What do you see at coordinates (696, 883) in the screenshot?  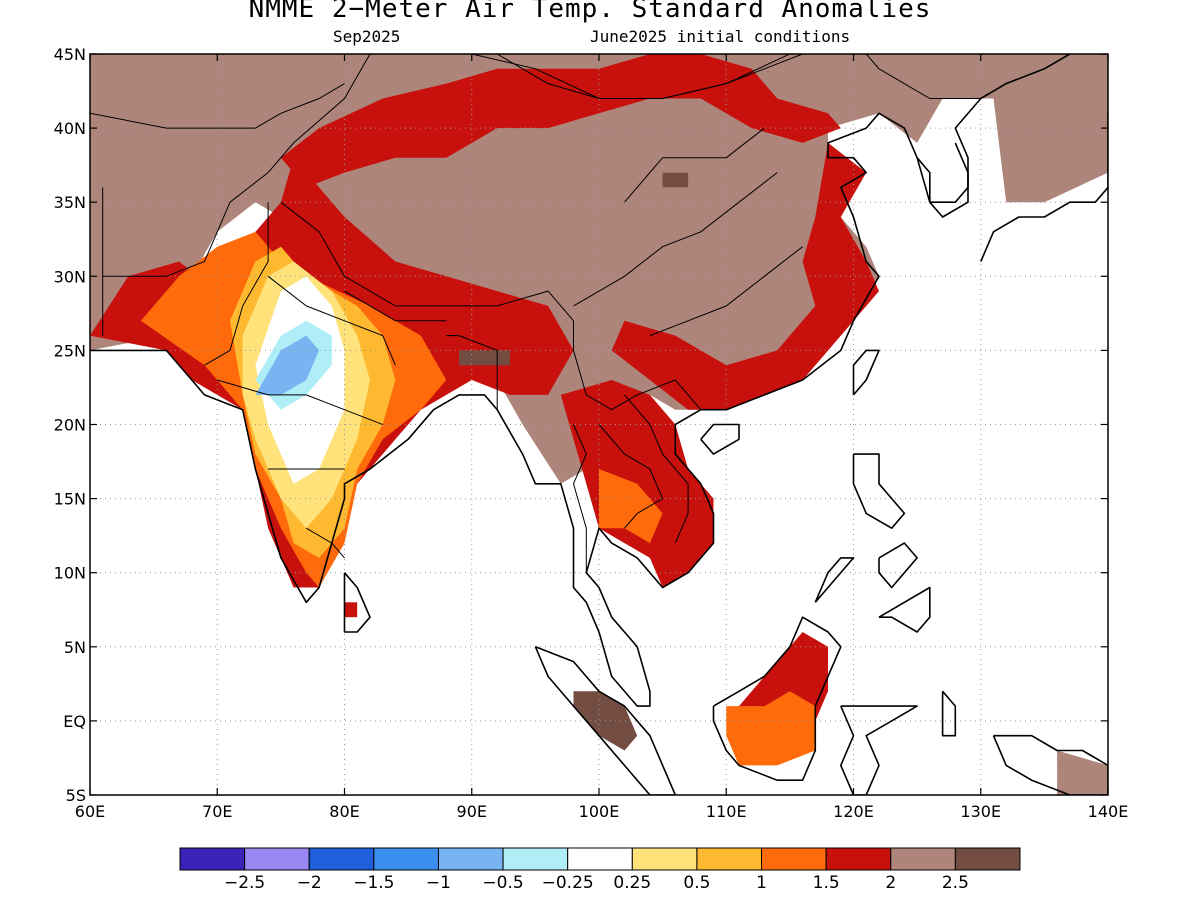 I see `colorbar-label: 0.5` at bounding box center [696, 883].